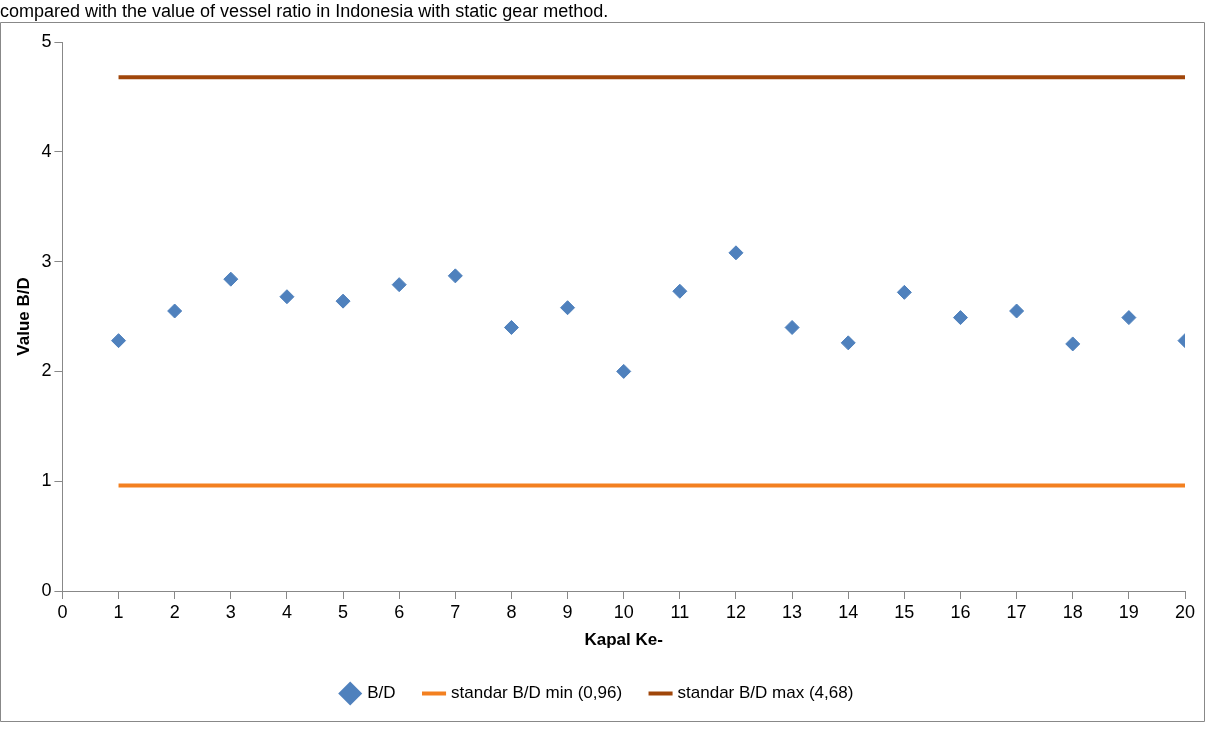  I want to click on x-tick-label: 6, so click(399, 611).